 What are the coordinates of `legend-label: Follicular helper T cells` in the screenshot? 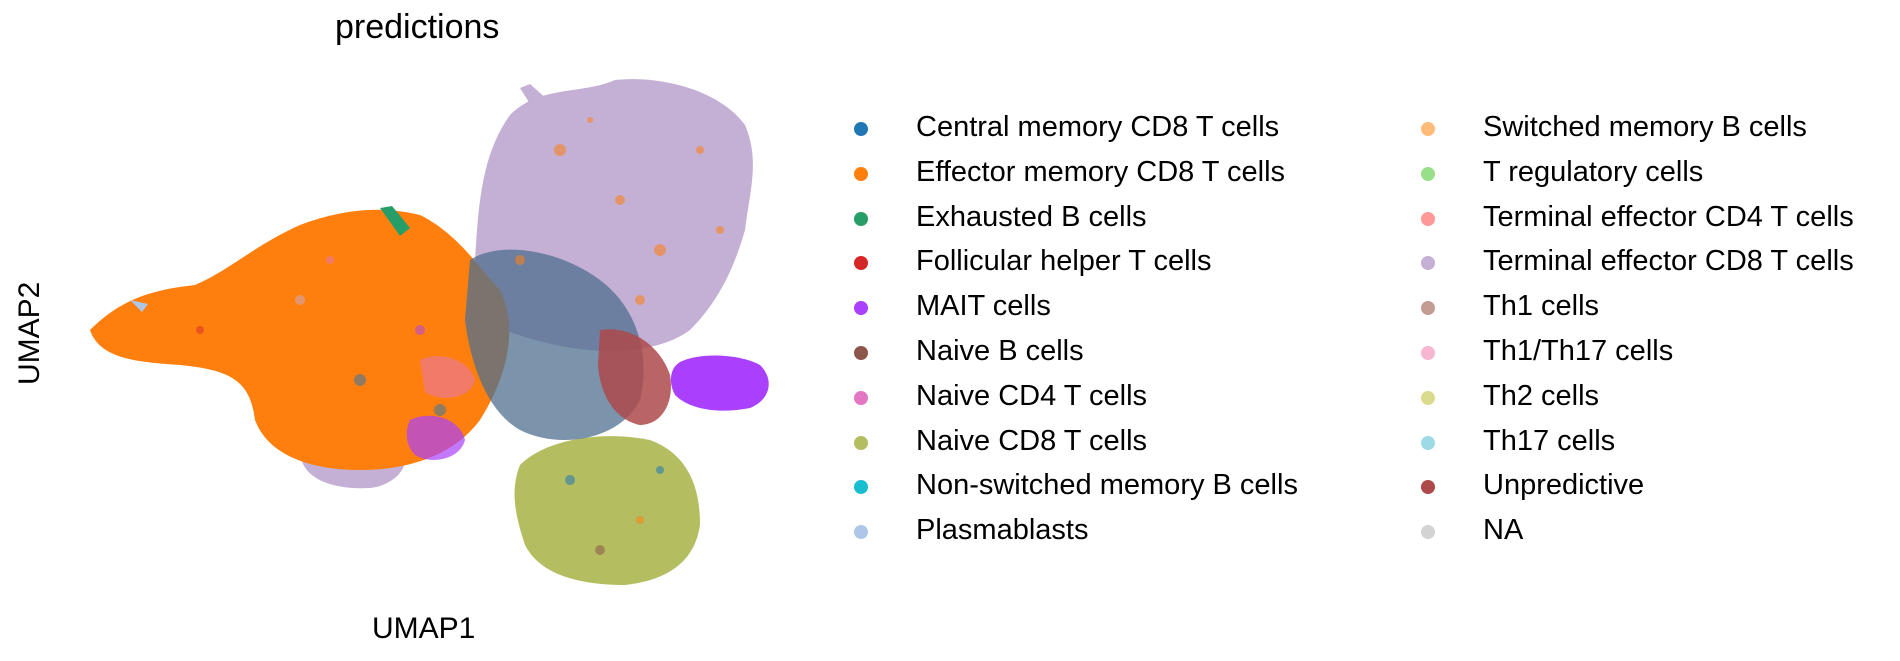 It's located at (1064, 261).